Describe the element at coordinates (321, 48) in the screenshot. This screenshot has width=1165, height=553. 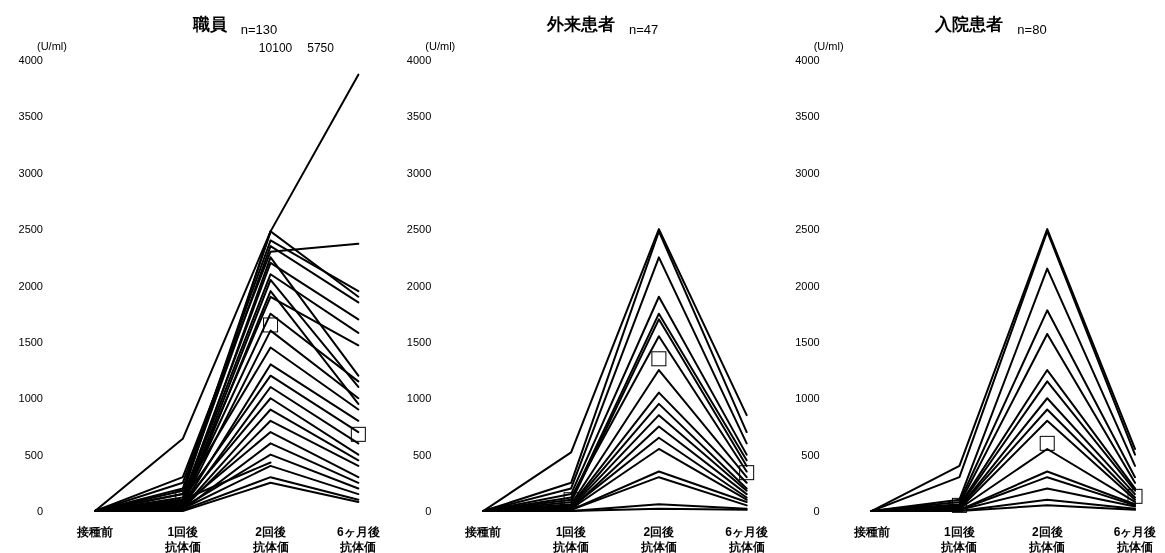
I see `text: 5750` at that location.